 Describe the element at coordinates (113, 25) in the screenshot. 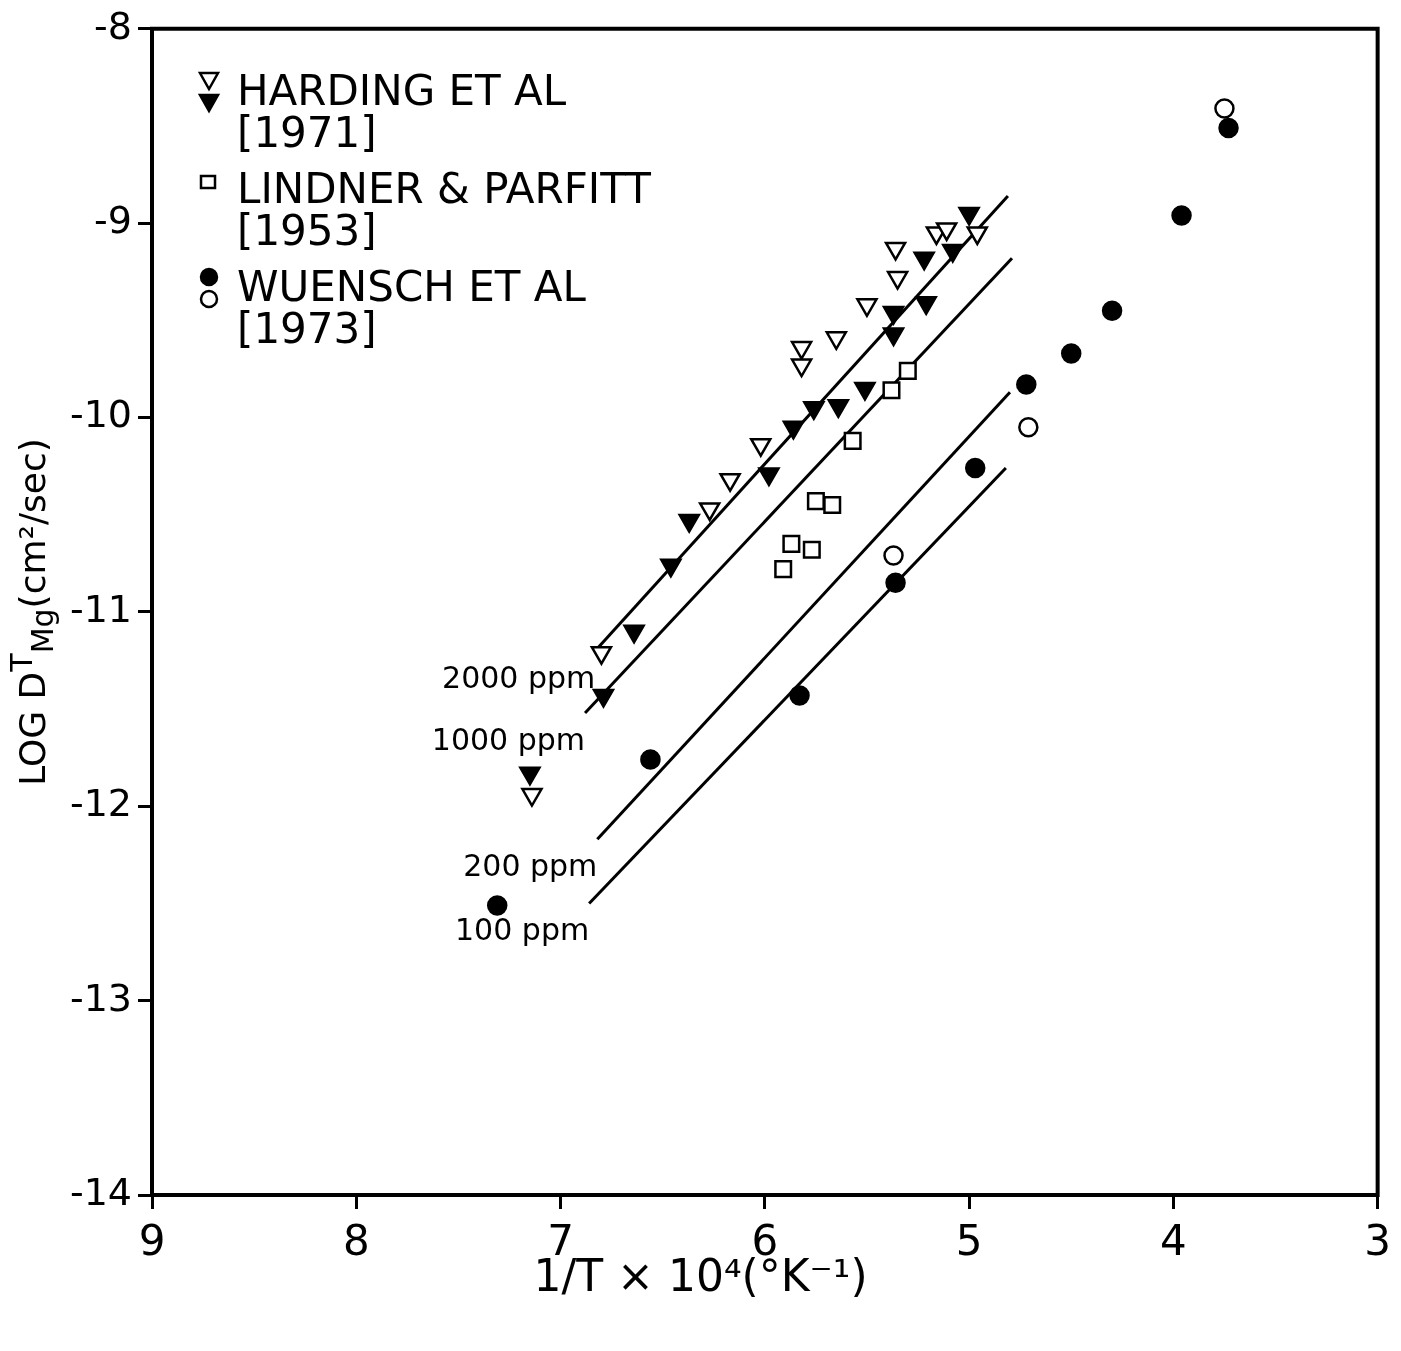

I see `y-tick-label: -8` at that location.